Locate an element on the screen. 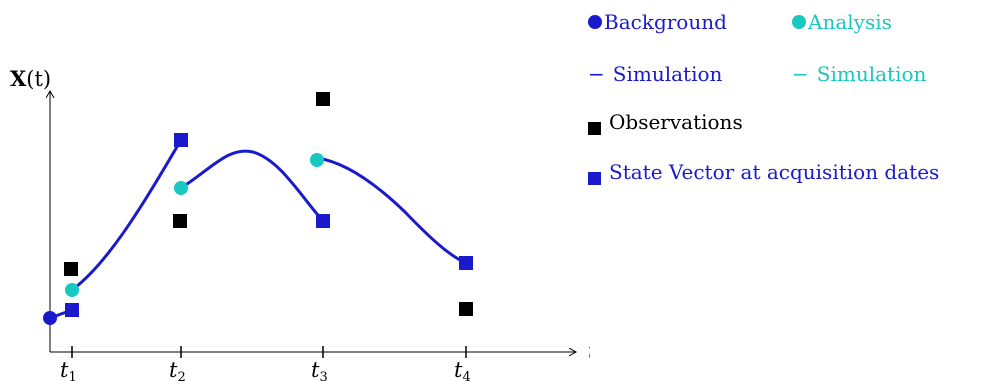  state-vector-marker-icon is located at coordinates (594, 178).